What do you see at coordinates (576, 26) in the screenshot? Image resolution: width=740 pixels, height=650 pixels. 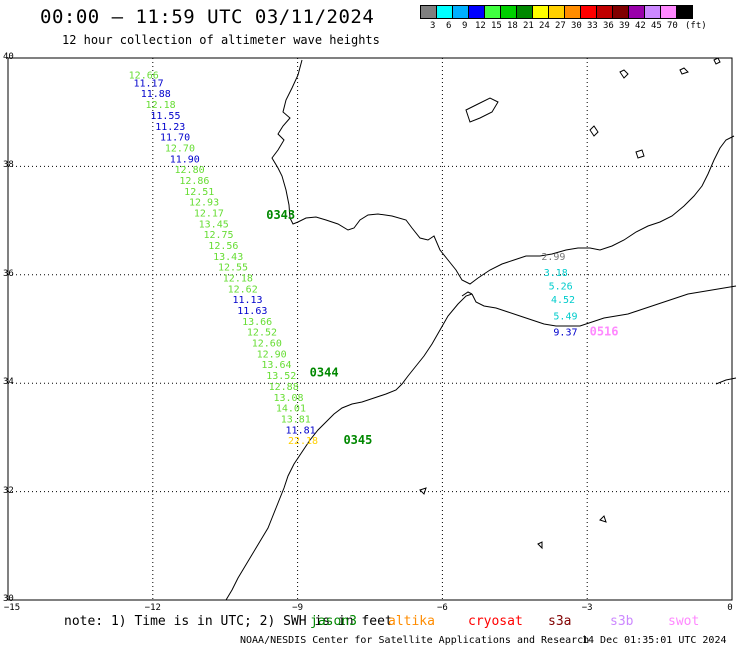 I see `color-scale-label: 30` at bounding box center [576, 26].